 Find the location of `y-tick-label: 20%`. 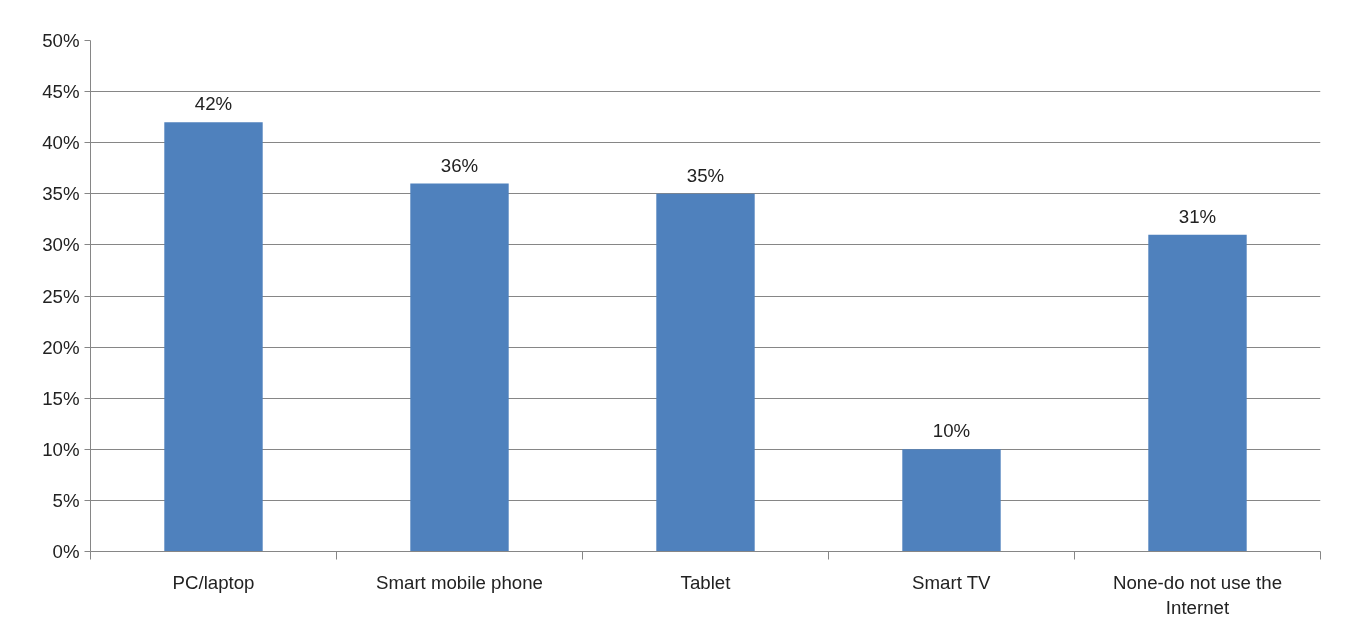

y-tick-label: 20% is located at coordinates (61, 347).